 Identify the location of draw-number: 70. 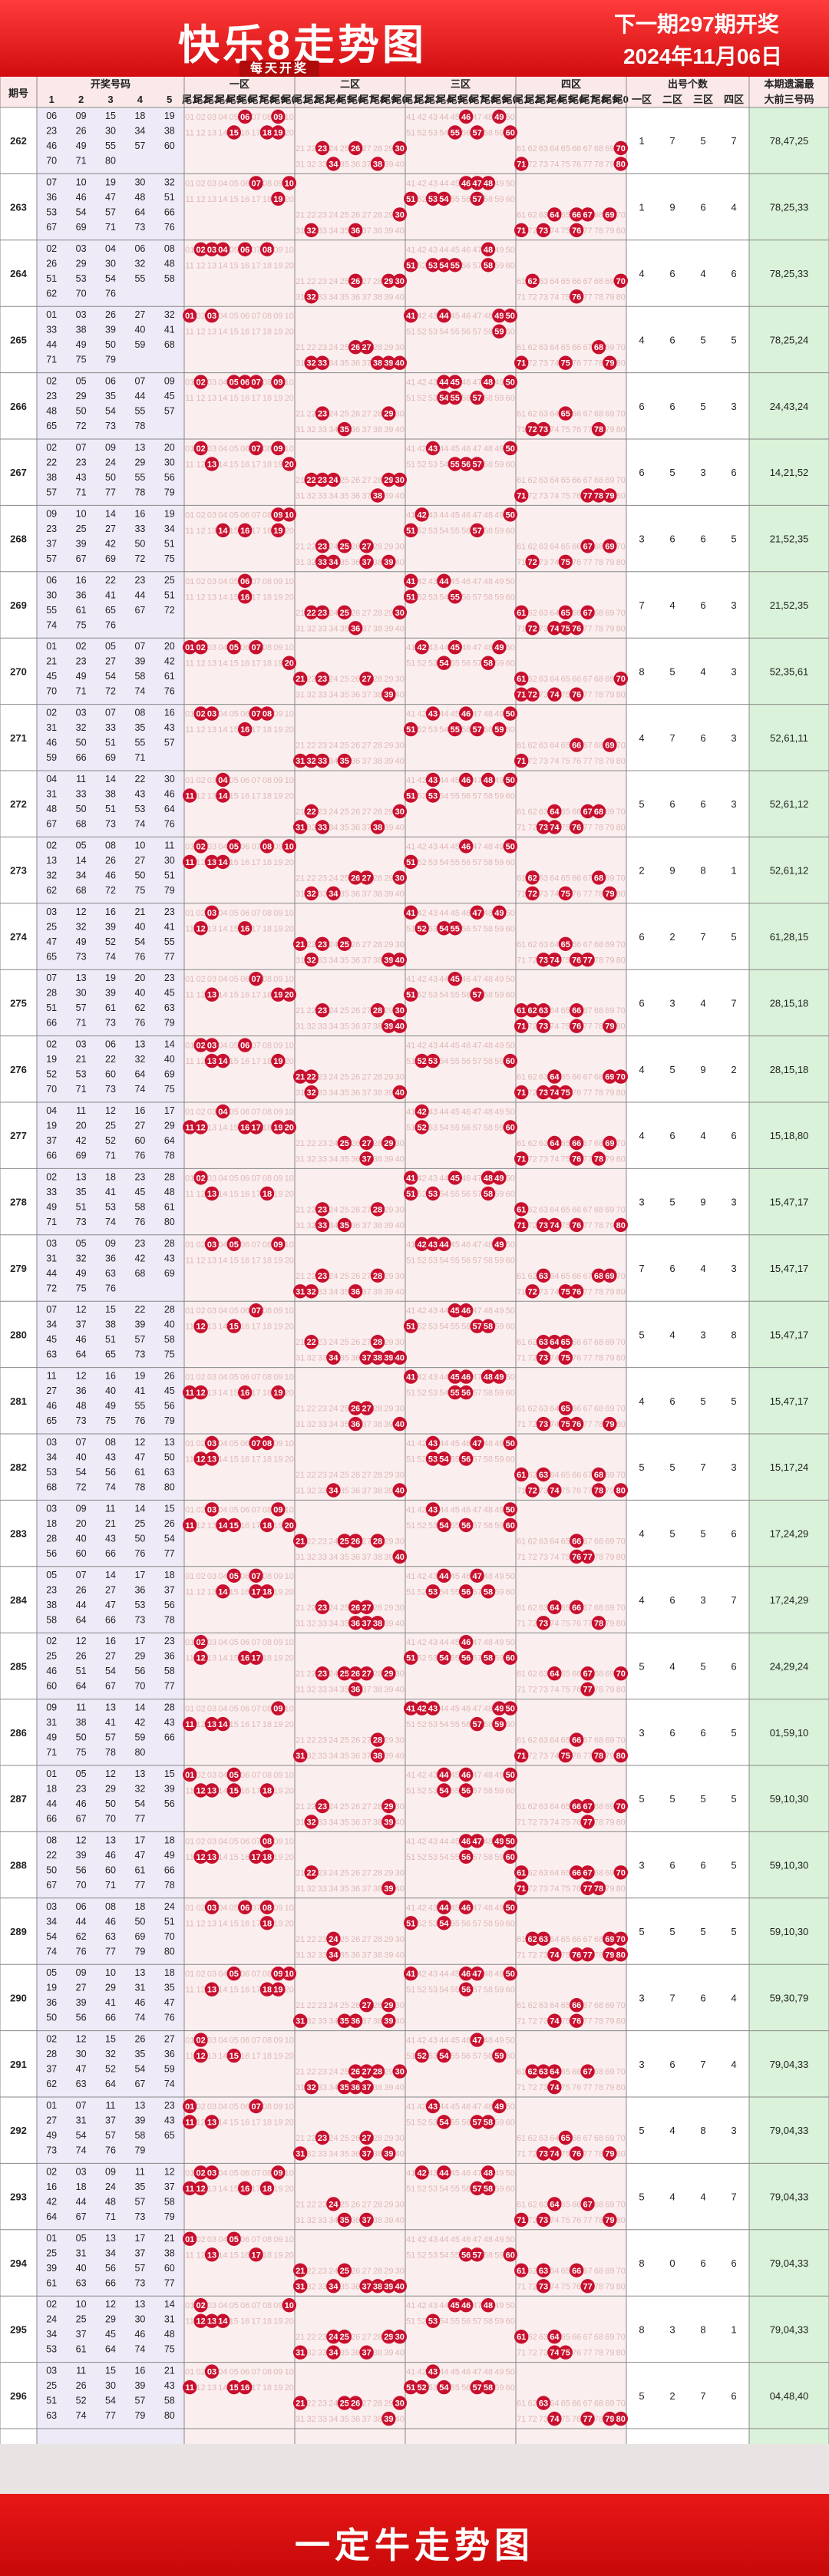
(81, 1885).